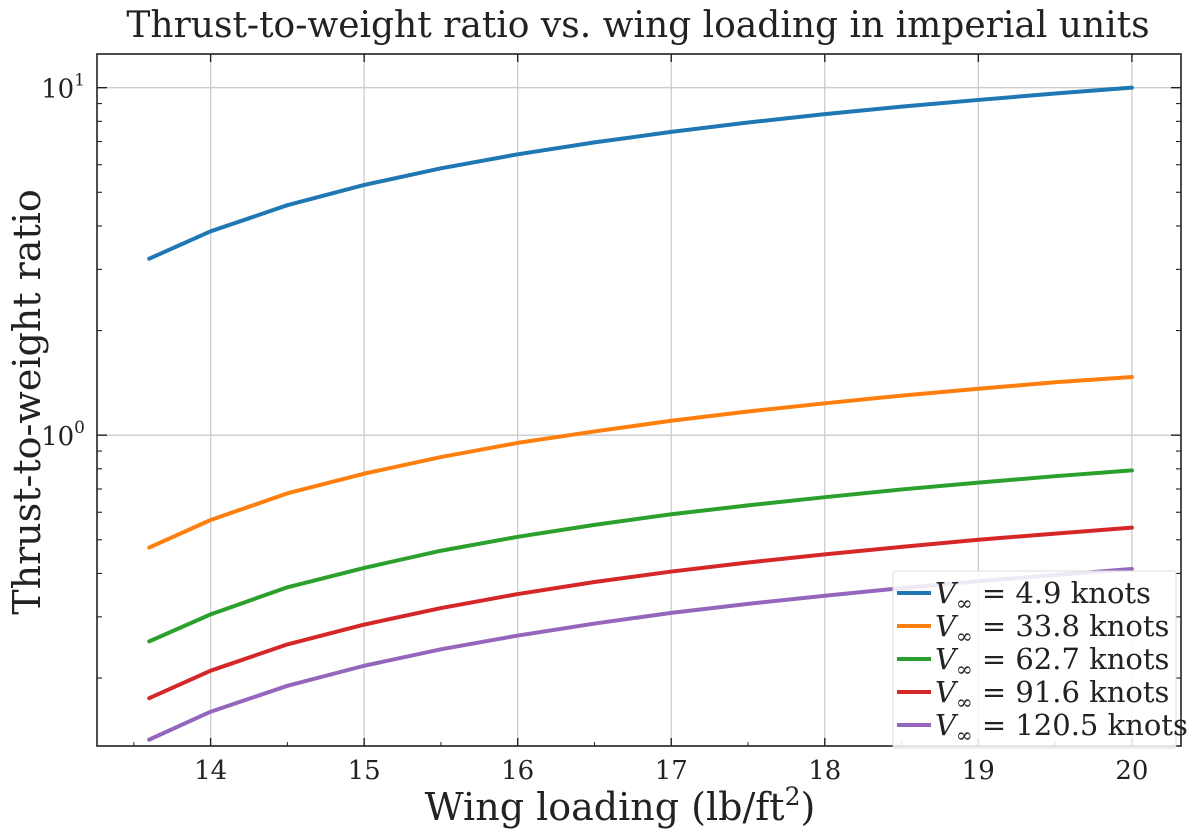 The height and width of the screenshot is (840, 1190). Describe the element at coordinates (1071, 659) in the screenshot. I see `legend-label-text: = 62.7 knots` at that location.